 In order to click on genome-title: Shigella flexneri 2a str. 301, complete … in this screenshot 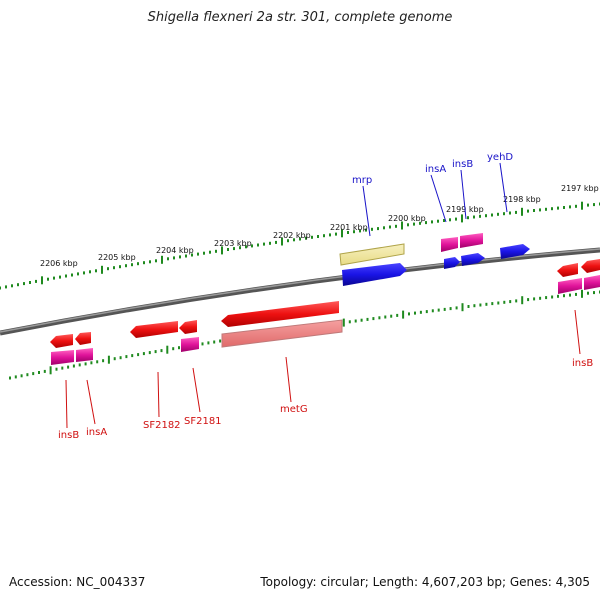, I will do `click(300, 17)`.